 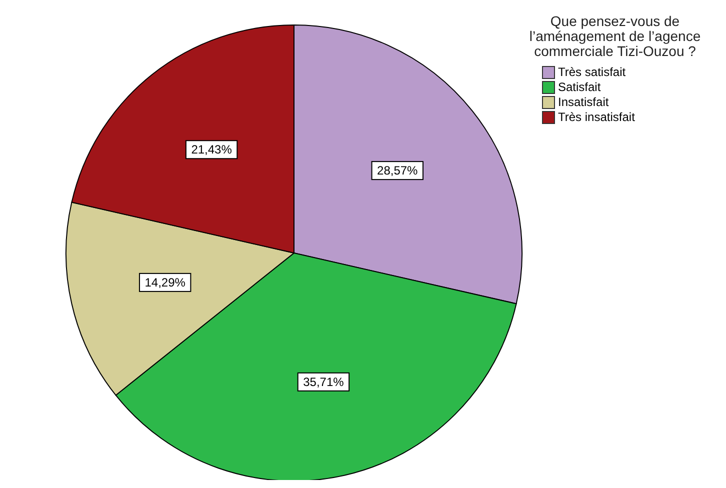 I want to click on legend-label: Insatisfait, so click(x=583, y=102).